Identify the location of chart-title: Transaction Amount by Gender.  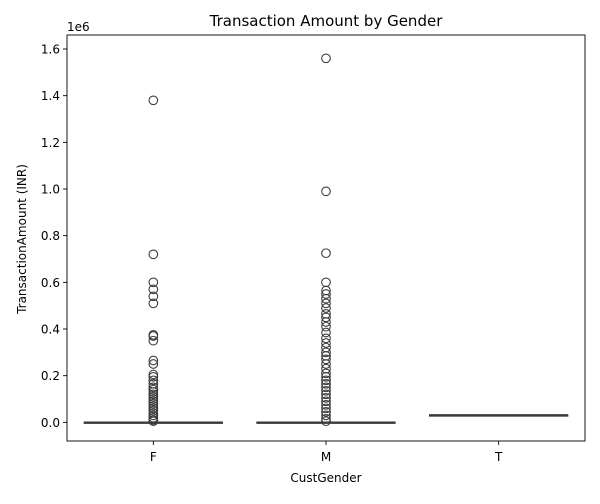
(326, 21).